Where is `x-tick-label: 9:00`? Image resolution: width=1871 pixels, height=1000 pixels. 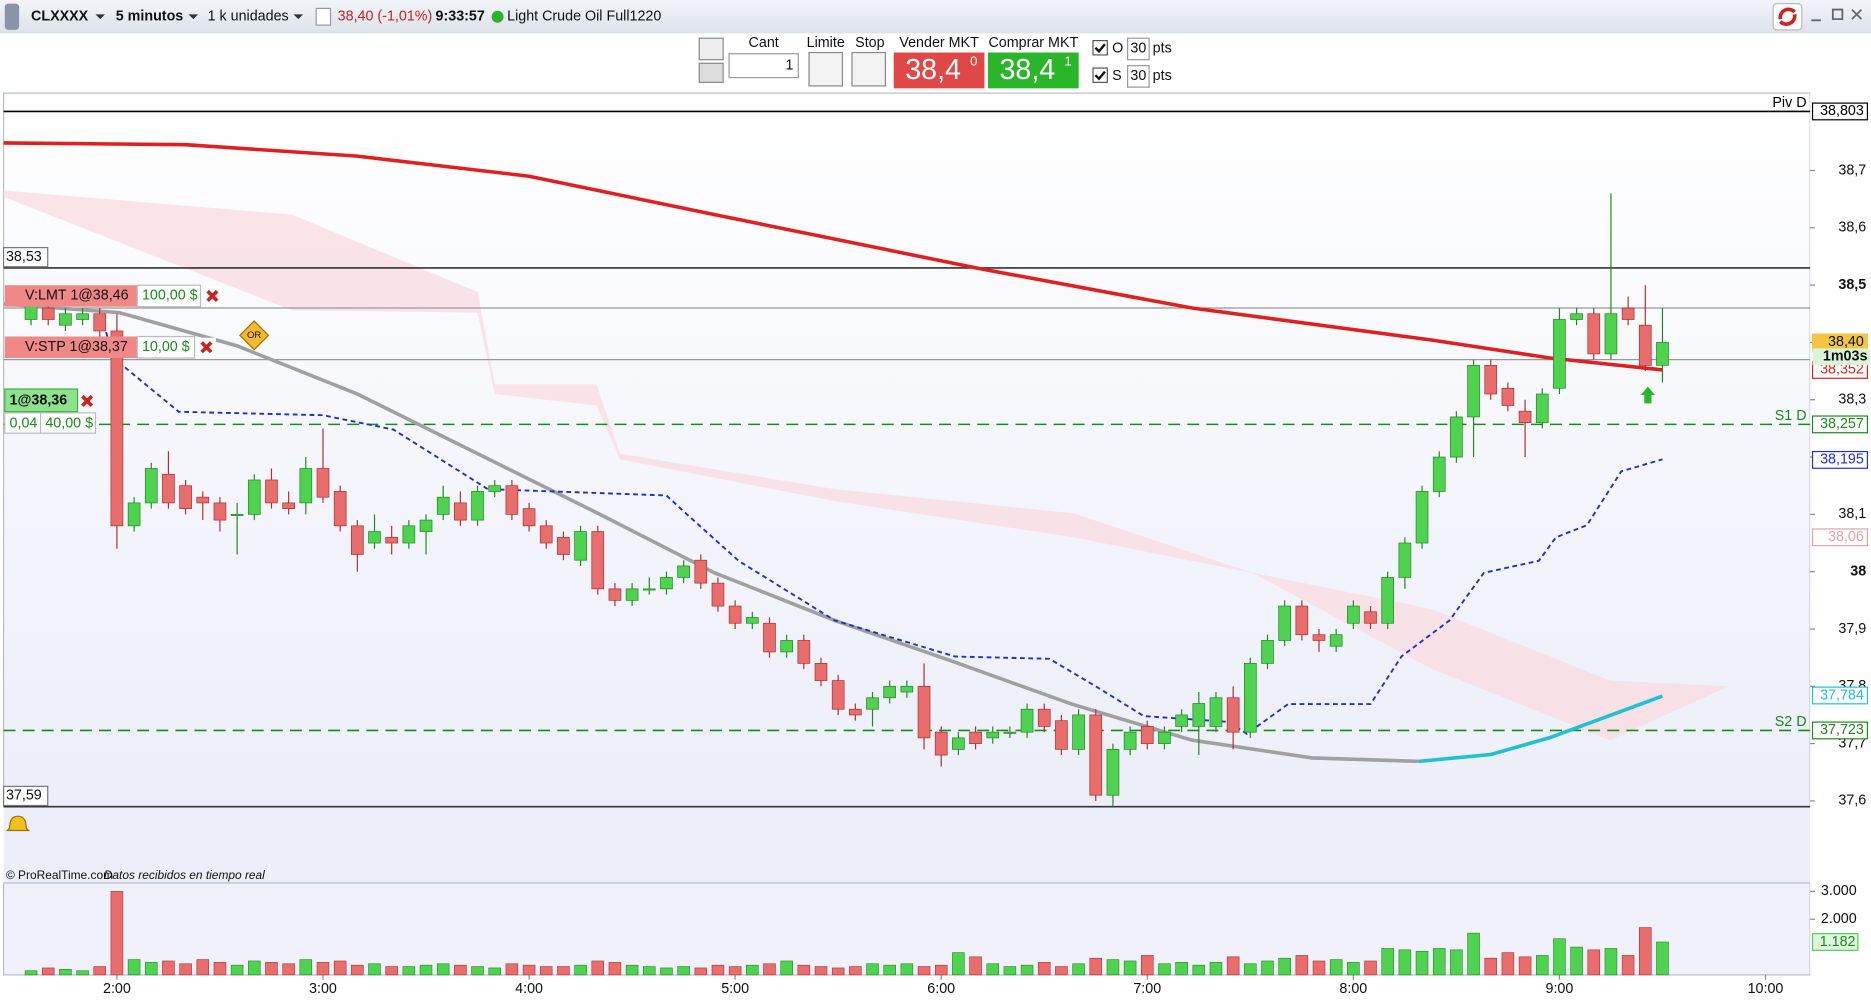
x-tick-label: 9:00 is located at coordinates (1560, 989).